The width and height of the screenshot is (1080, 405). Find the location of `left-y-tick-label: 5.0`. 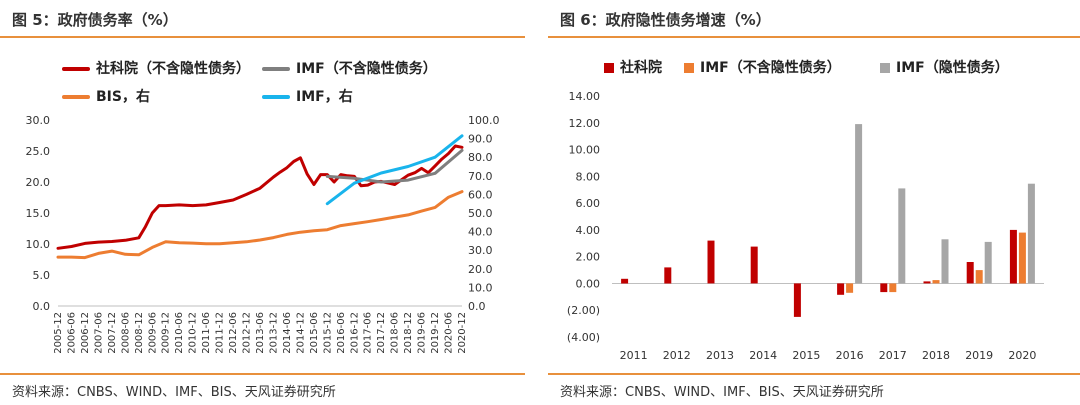

left-y-tick-label: 5.0 is located at coordinates (42, 275).